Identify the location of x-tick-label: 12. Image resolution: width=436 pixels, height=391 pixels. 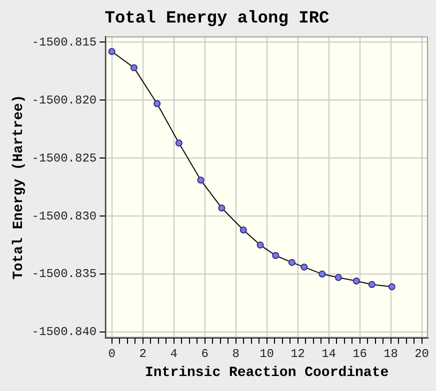
(298, 354).